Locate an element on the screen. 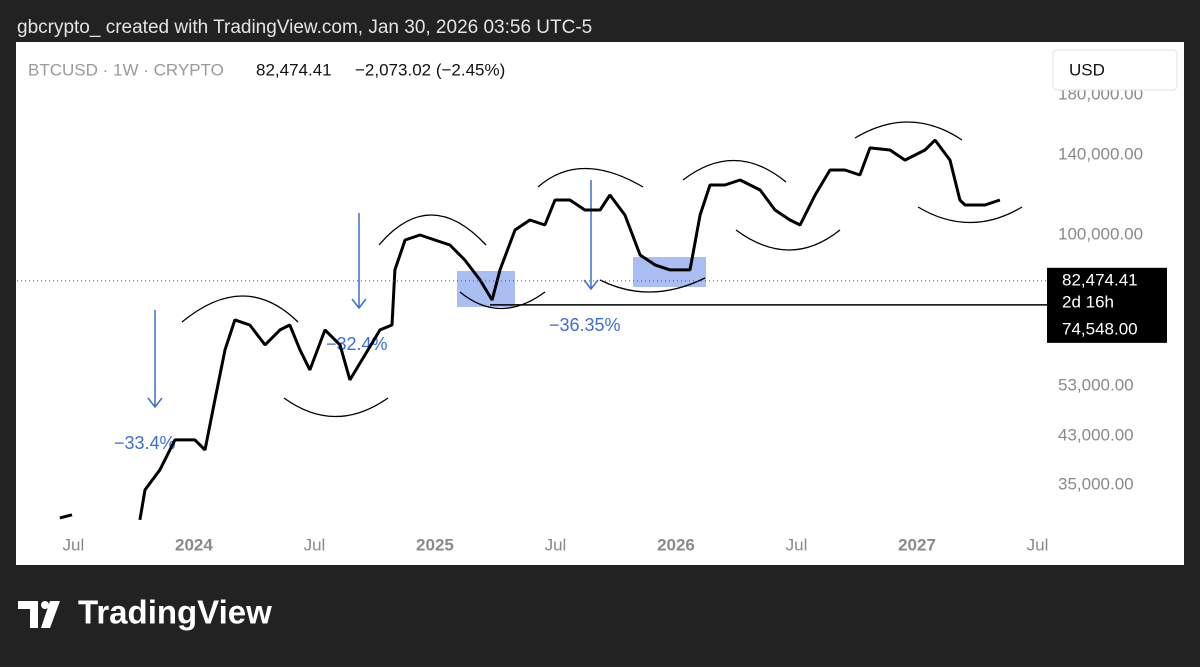 This screenshot has height=667, width=1200. y-tick-label: 140,000.00 is located at coordinates (1100, 153).